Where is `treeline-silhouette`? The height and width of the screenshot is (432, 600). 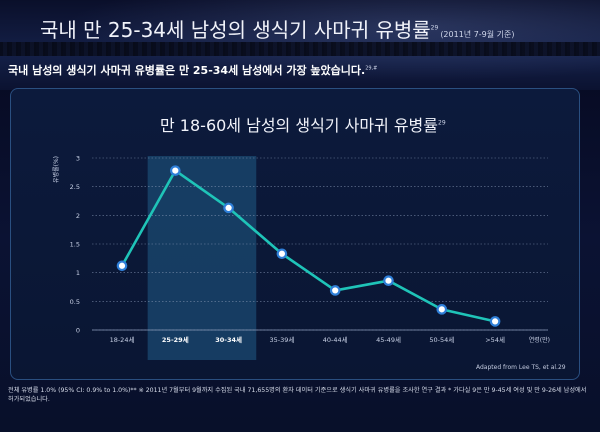 treeline-silhouette is located at coordinates (300, 49).